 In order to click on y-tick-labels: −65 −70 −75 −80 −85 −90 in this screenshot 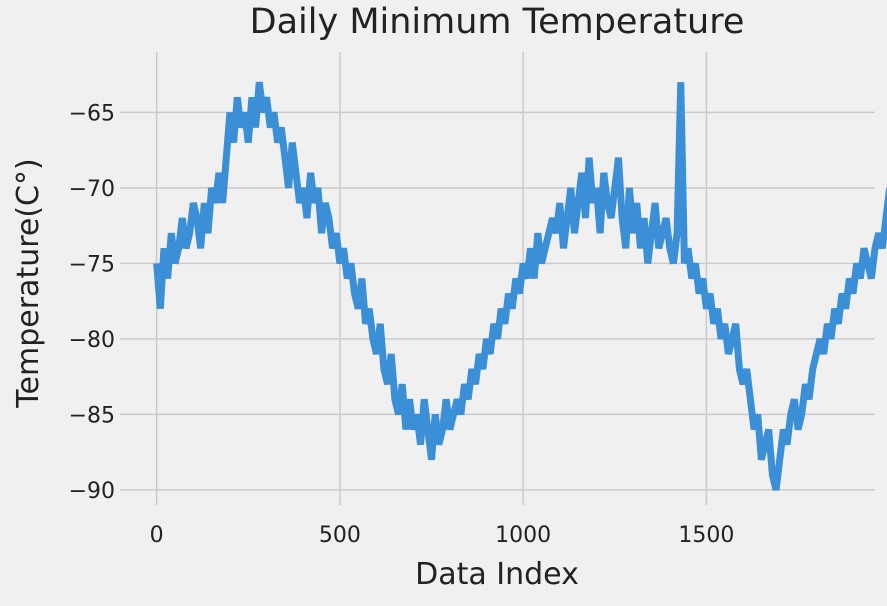, I will do `click(92, 302)`.